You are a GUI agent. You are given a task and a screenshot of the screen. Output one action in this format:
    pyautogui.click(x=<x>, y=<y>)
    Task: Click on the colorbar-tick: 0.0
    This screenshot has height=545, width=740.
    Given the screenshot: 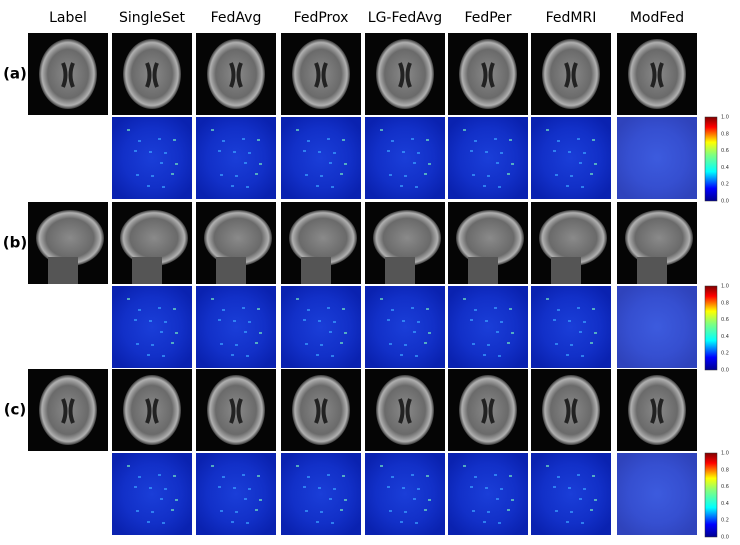 What is the action you would take?
    pyautogui.click(x=725, y=202)
    